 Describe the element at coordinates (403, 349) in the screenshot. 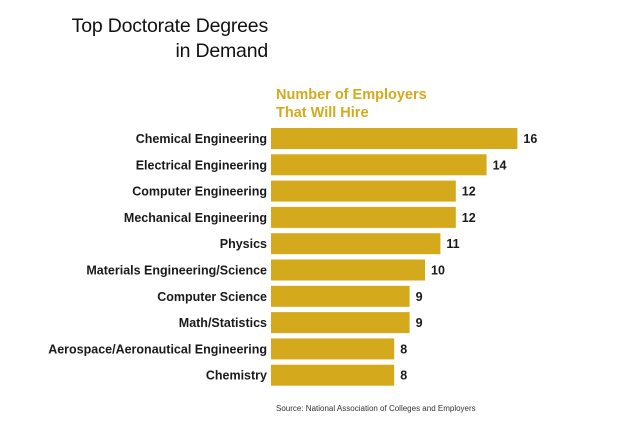

I see `value-label-8: 8` at that location.